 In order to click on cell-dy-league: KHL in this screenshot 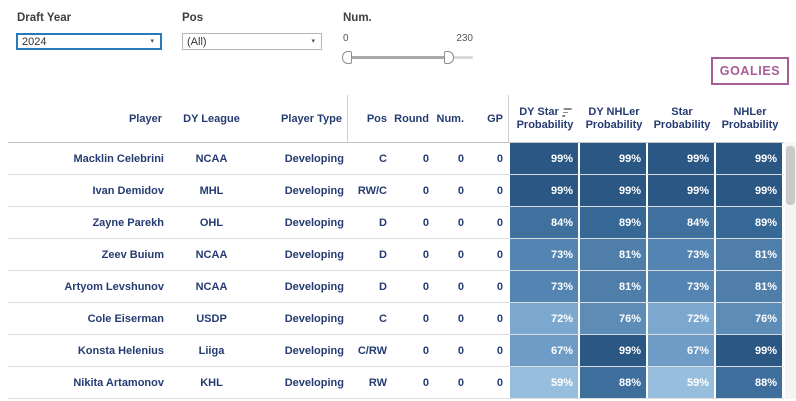, I will do `click(211, 382)`.